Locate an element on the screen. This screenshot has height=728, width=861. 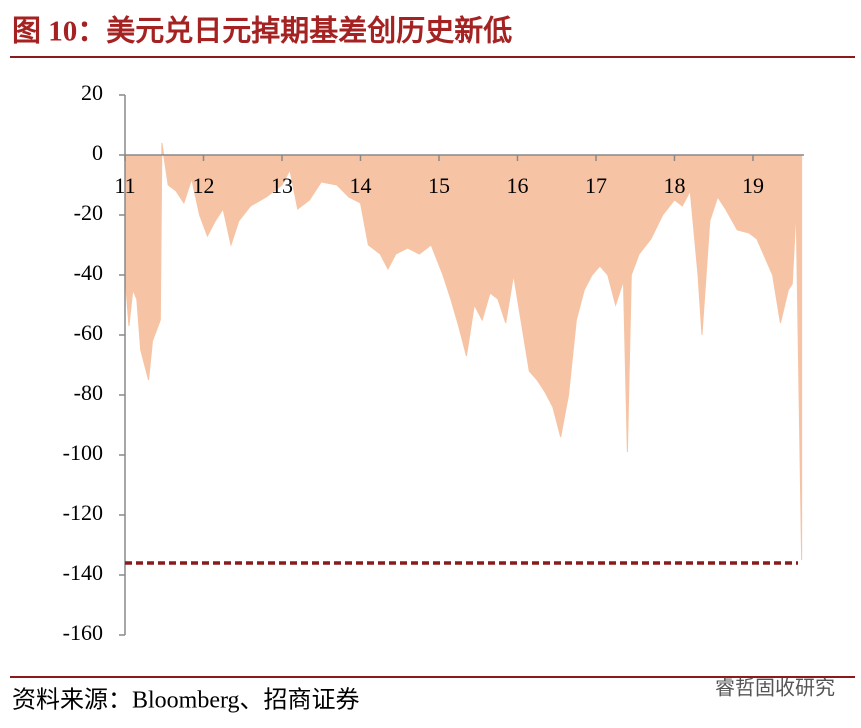
y-tick-label: -140 is located at coordinates (83, 572).